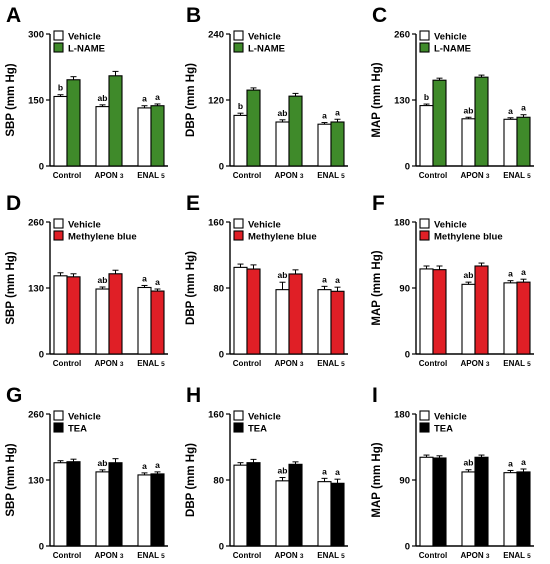 Image resolution: width=550 pixels, height=564 pixels. What do you see at coordinates (475, 363) in the screenshot?
I see `panel-f-category-label-1: APON 3` at bounding box center [475, 363].